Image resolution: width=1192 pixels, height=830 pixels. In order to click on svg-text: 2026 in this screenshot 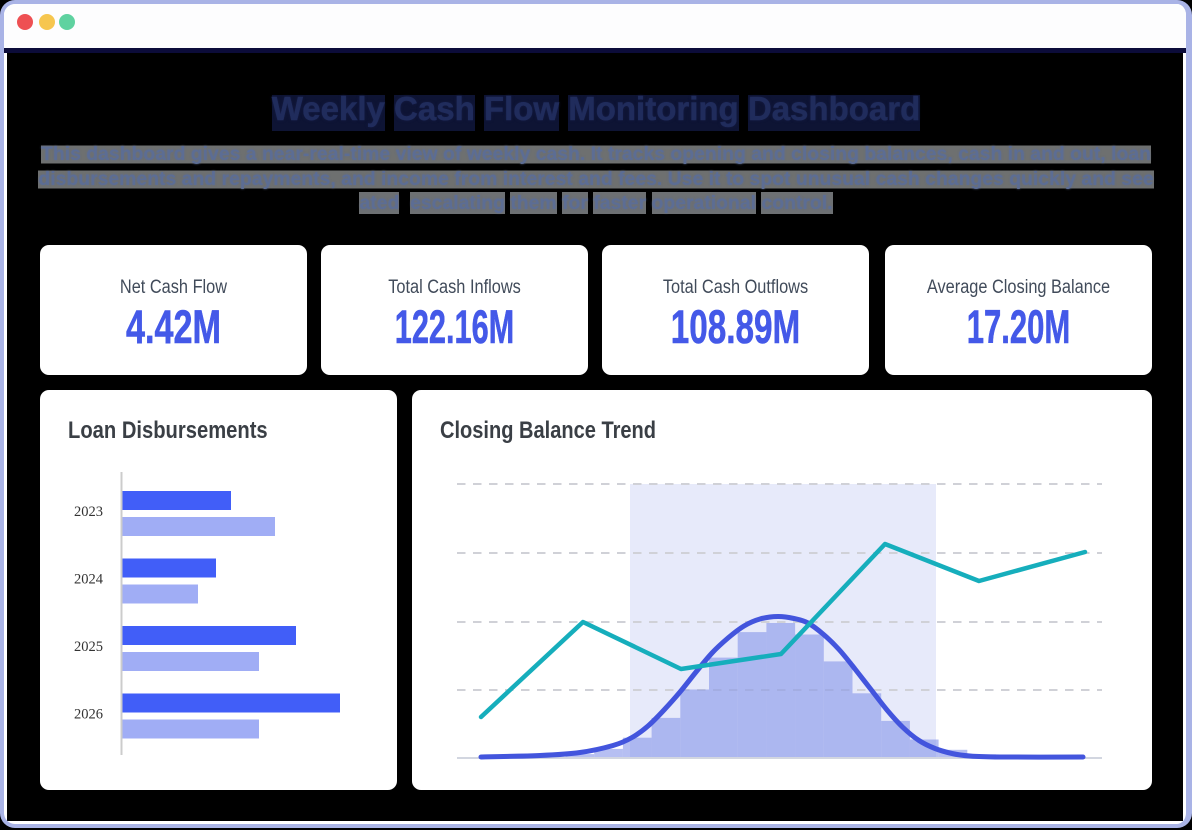, I will do `click(88, 714)`.